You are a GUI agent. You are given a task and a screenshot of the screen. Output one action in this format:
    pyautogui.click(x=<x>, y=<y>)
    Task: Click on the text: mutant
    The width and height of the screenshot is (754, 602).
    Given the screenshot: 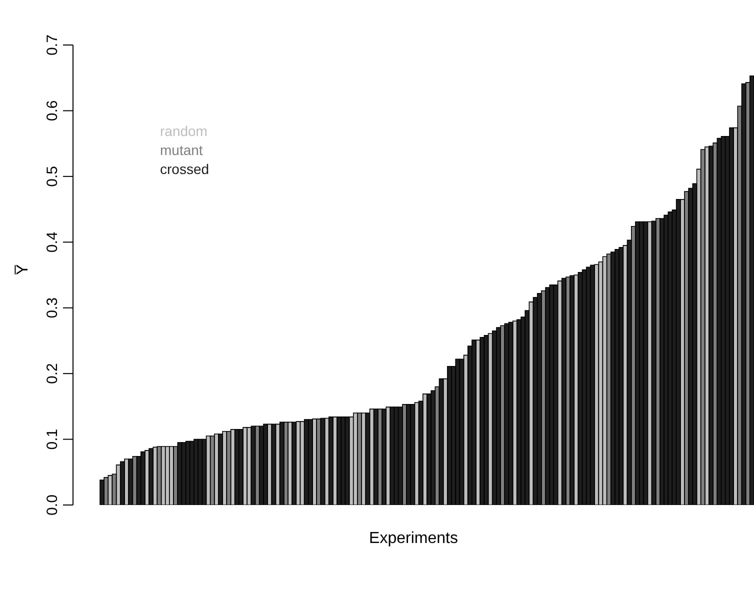 What is the action you would take?
    pyautogui.click(x=182, y=150)
    